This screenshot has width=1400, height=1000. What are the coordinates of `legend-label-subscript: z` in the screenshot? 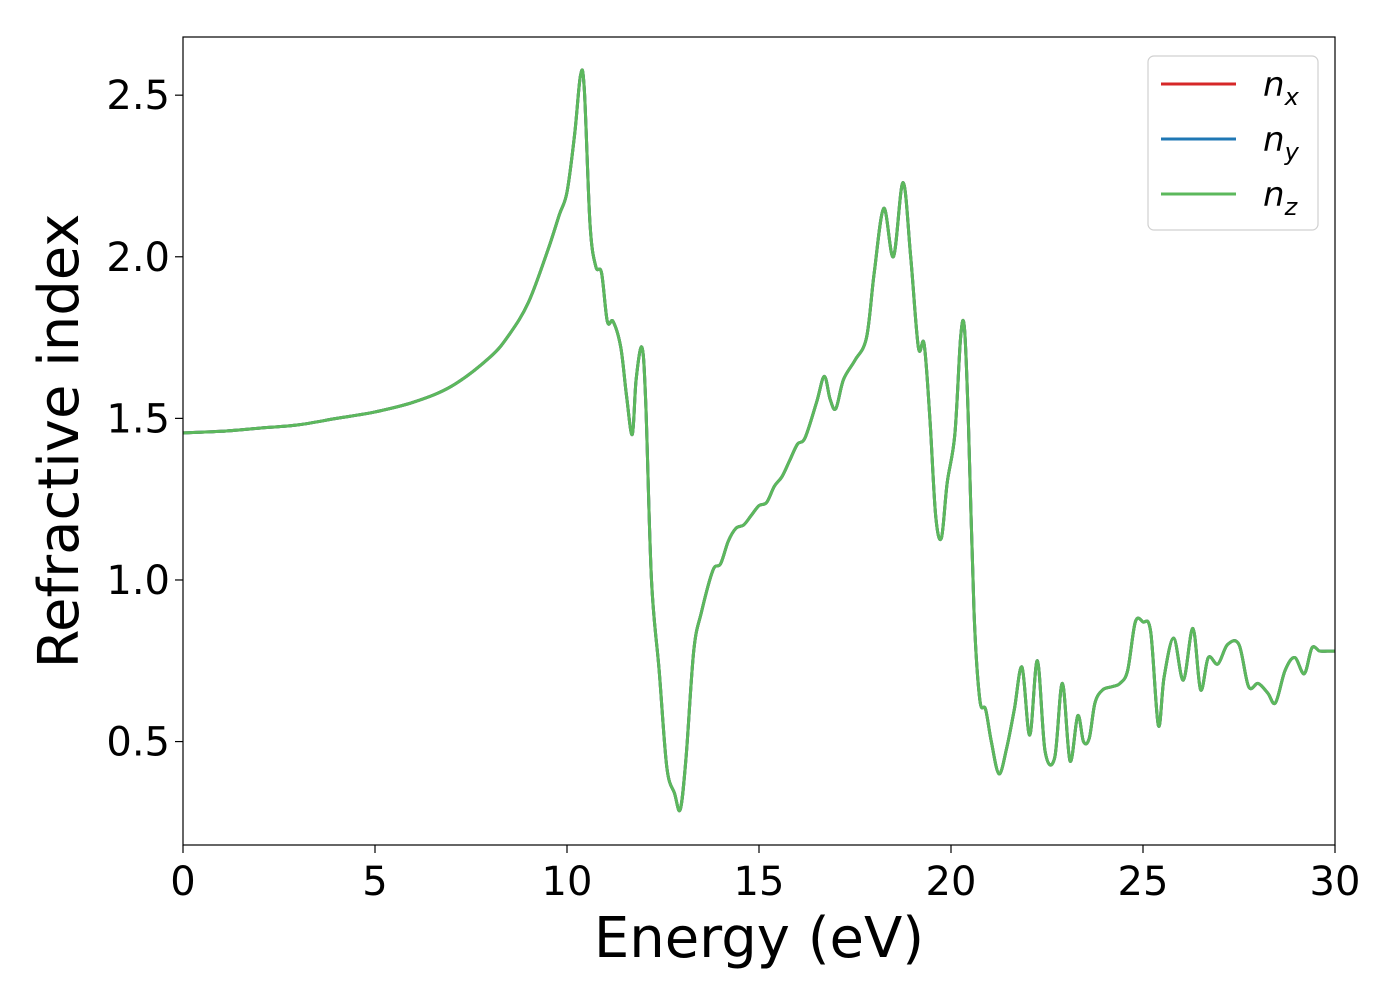 It's located at (1291, 207).